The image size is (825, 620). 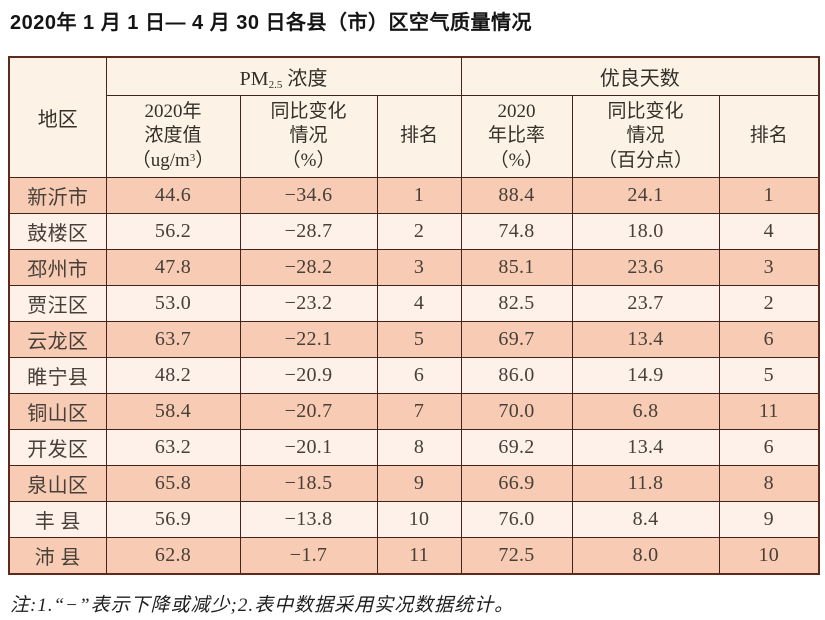 What do you see at coordinates (516, 160) in the screenshot?
I see `ratio-line3: （%）` at bounding box center [516, 160].